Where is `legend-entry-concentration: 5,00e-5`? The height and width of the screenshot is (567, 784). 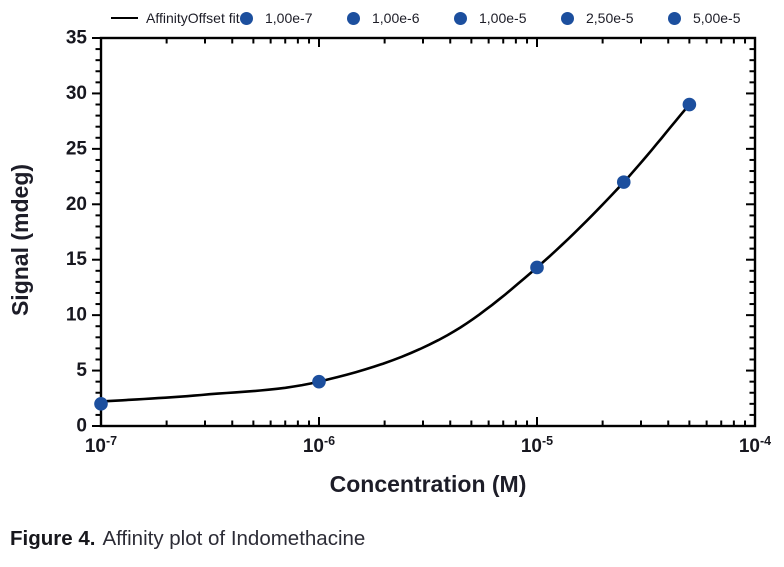 legend-entry-concentration: 5,00e-5 is located at coordinates (704, 18).